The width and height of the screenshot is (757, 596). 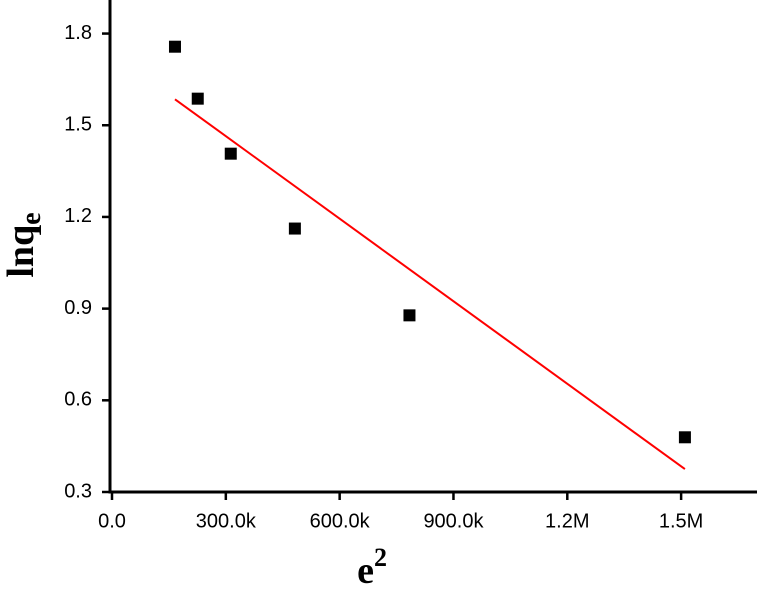 What do you see at coordinates (78, 216) in the screenshot?
I see `y-tick-label: 1.2` at bounding box center [78, 216].